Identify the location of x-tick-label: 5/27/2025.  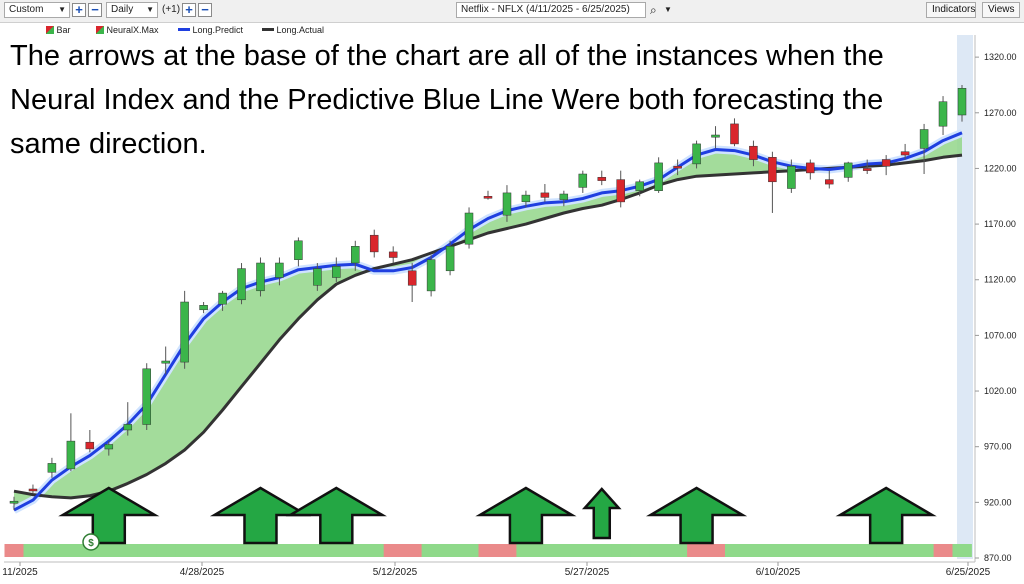
(587, 572).